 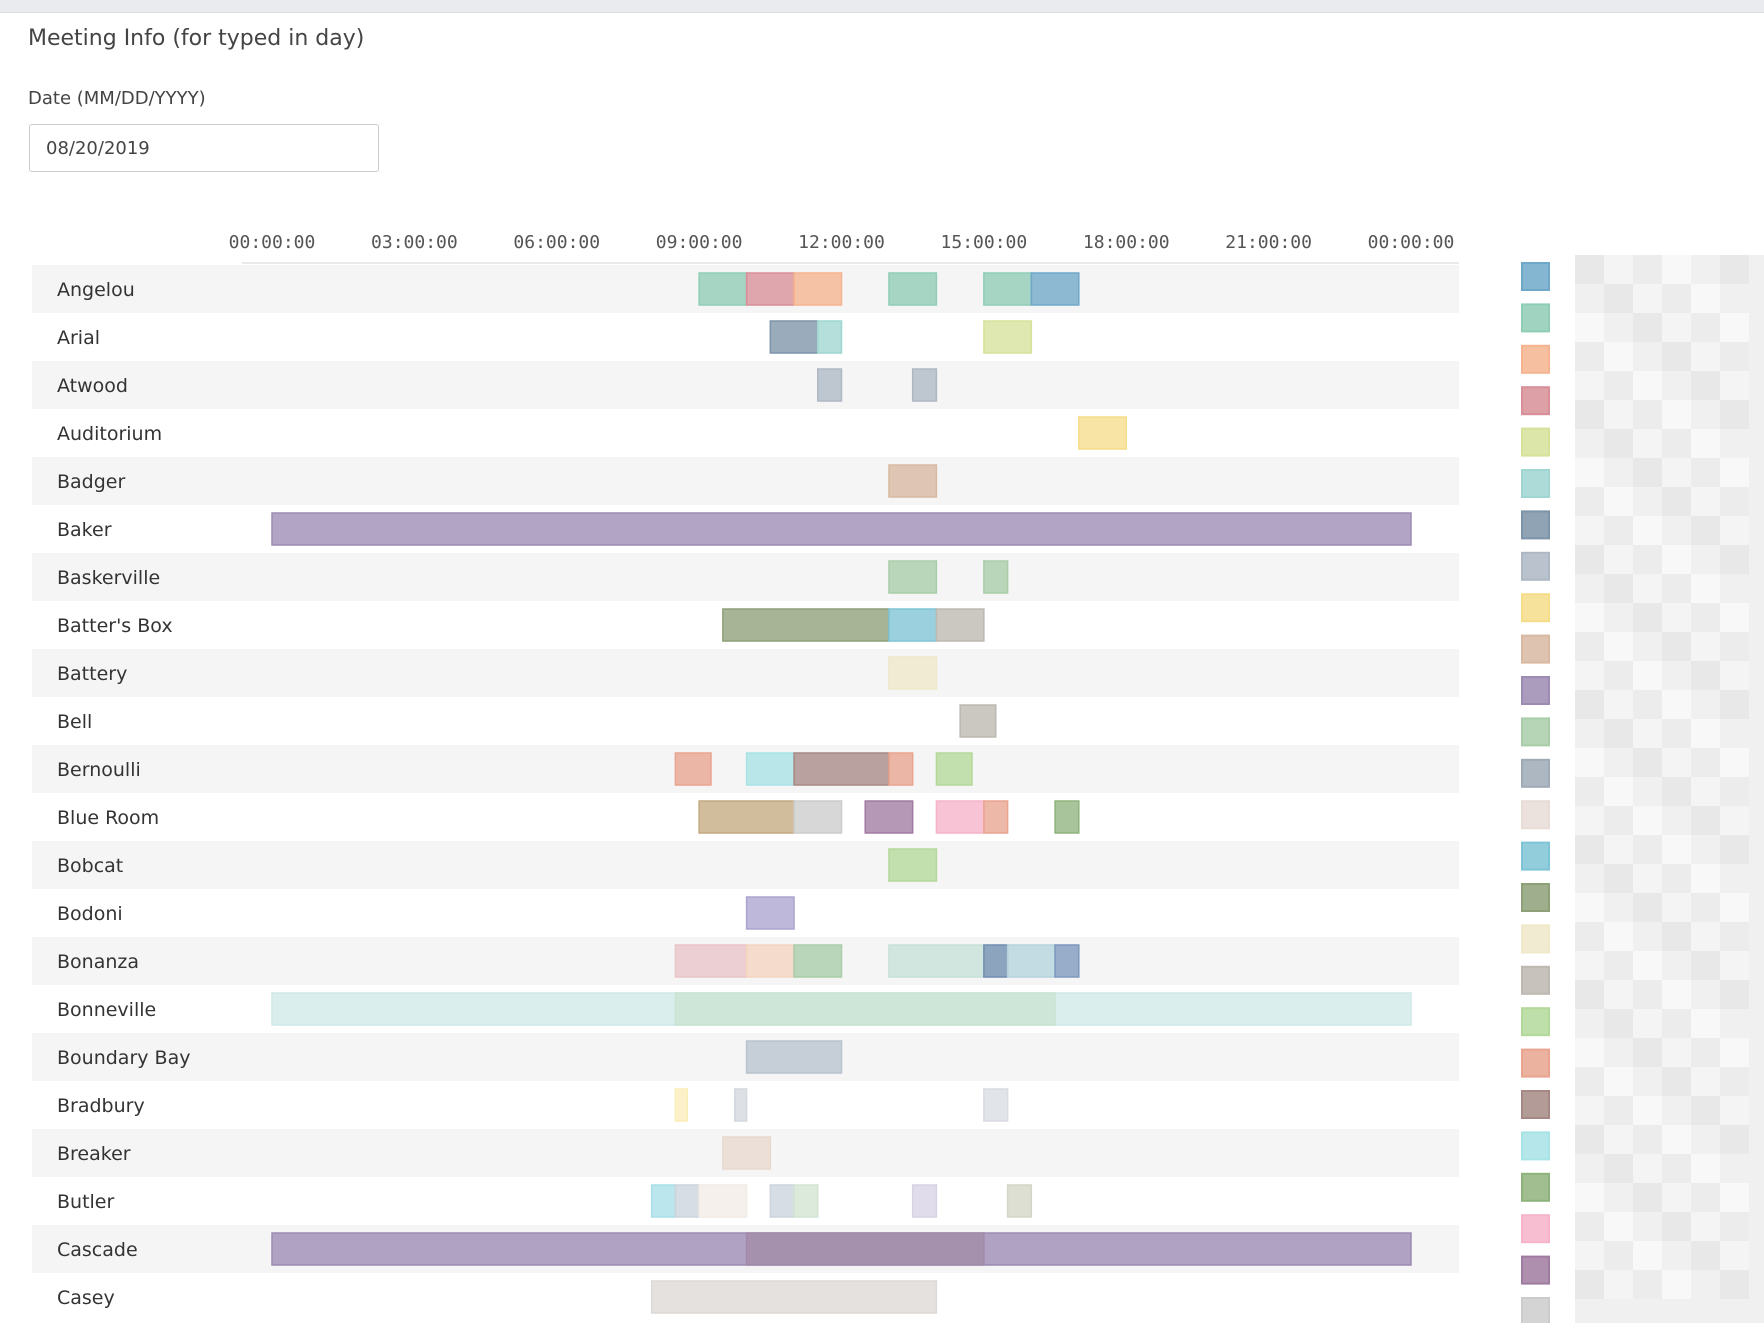 I want to click on date-input, so click(x=204, y=148).